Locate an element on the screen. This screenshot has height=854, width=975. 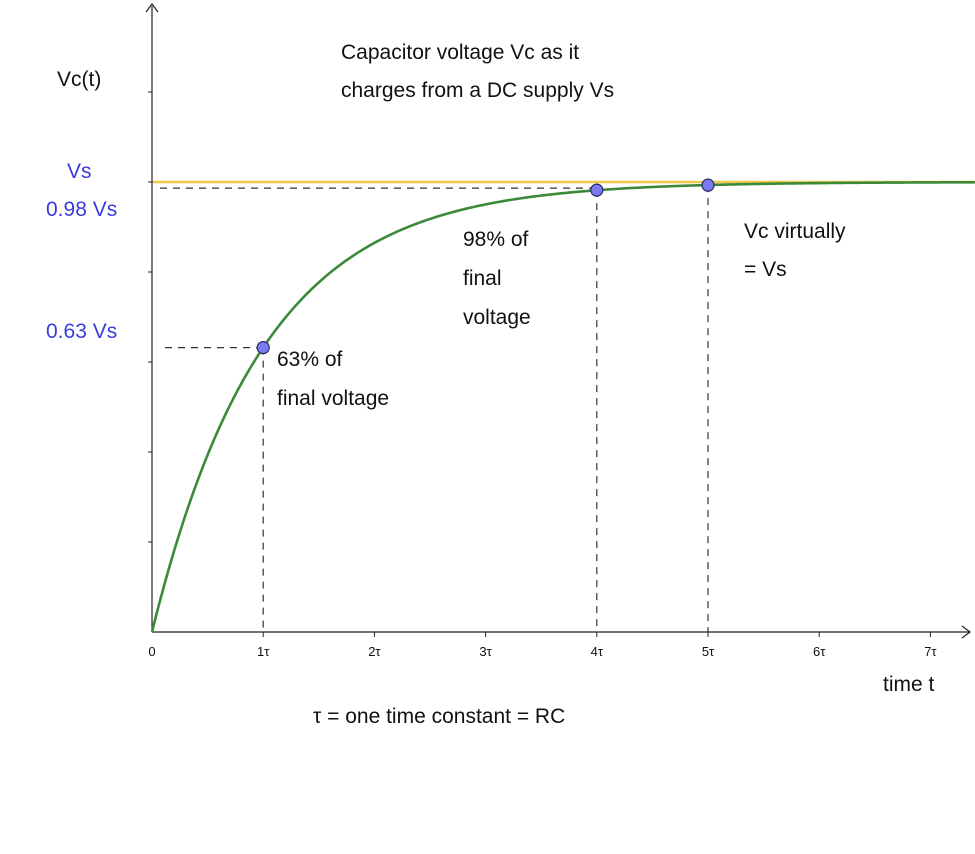
x-tick-label: 7τ is located at coordinates (930, 651).